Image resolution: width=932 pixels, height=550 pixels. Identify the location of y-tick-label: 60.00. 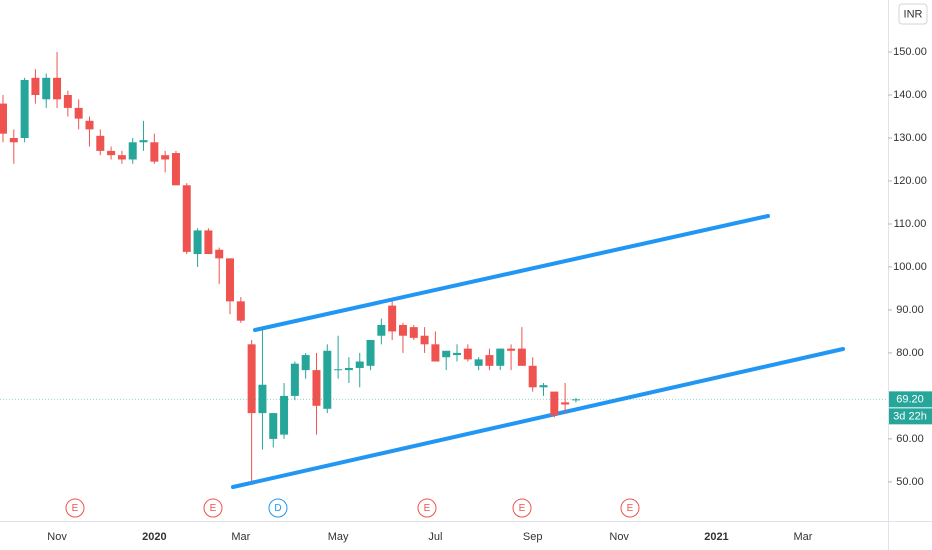
(910, 439).